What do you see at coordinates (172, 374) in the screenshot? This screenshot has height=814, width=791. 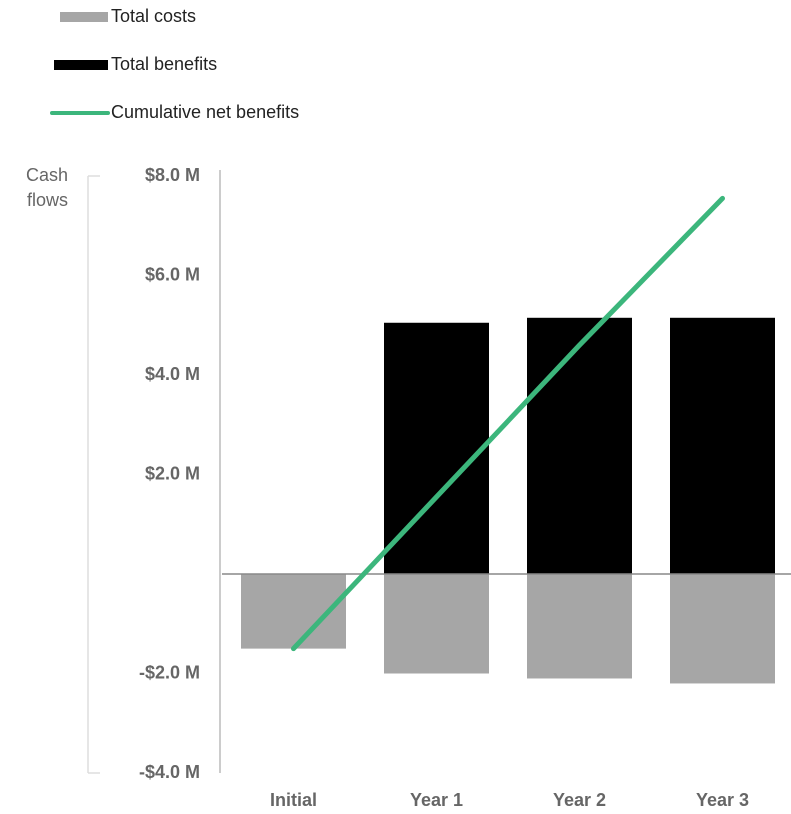 I see `y-tick-label: $4.0 M` at bounding box center [172, 374].